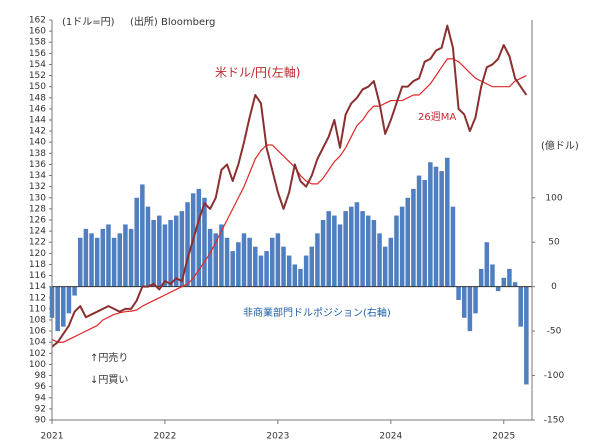  Describe the element at coordinates (37, 176) in the screenshot. I see `y-tick-label: 134` at that location.